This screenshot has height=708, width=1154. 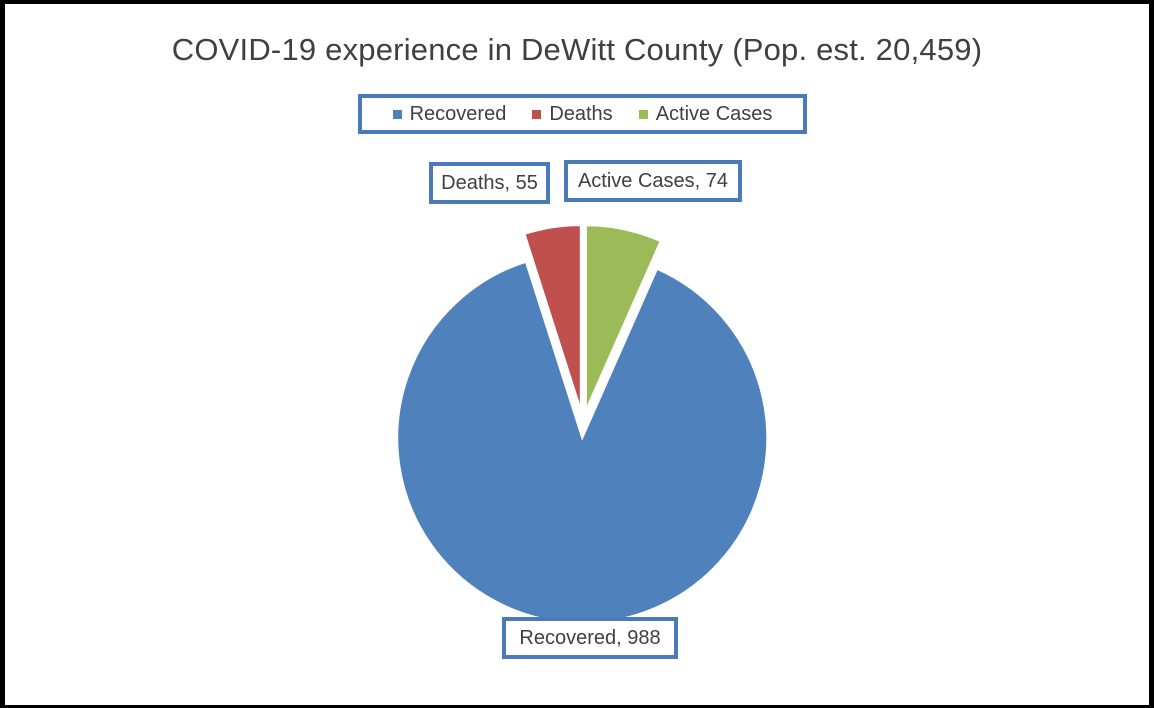 I want to click on data-label-active-cases: Active Cases, 74, so click(x=653, y=181).